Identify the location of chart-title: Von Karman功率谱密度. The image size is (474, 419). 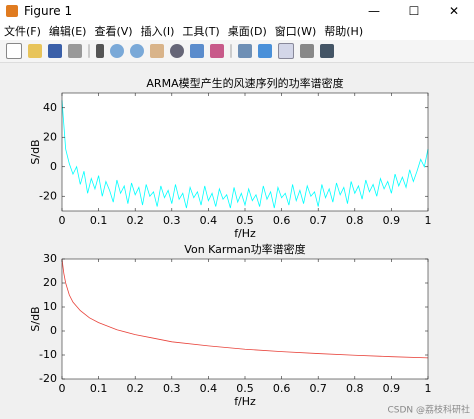
(244, 249).